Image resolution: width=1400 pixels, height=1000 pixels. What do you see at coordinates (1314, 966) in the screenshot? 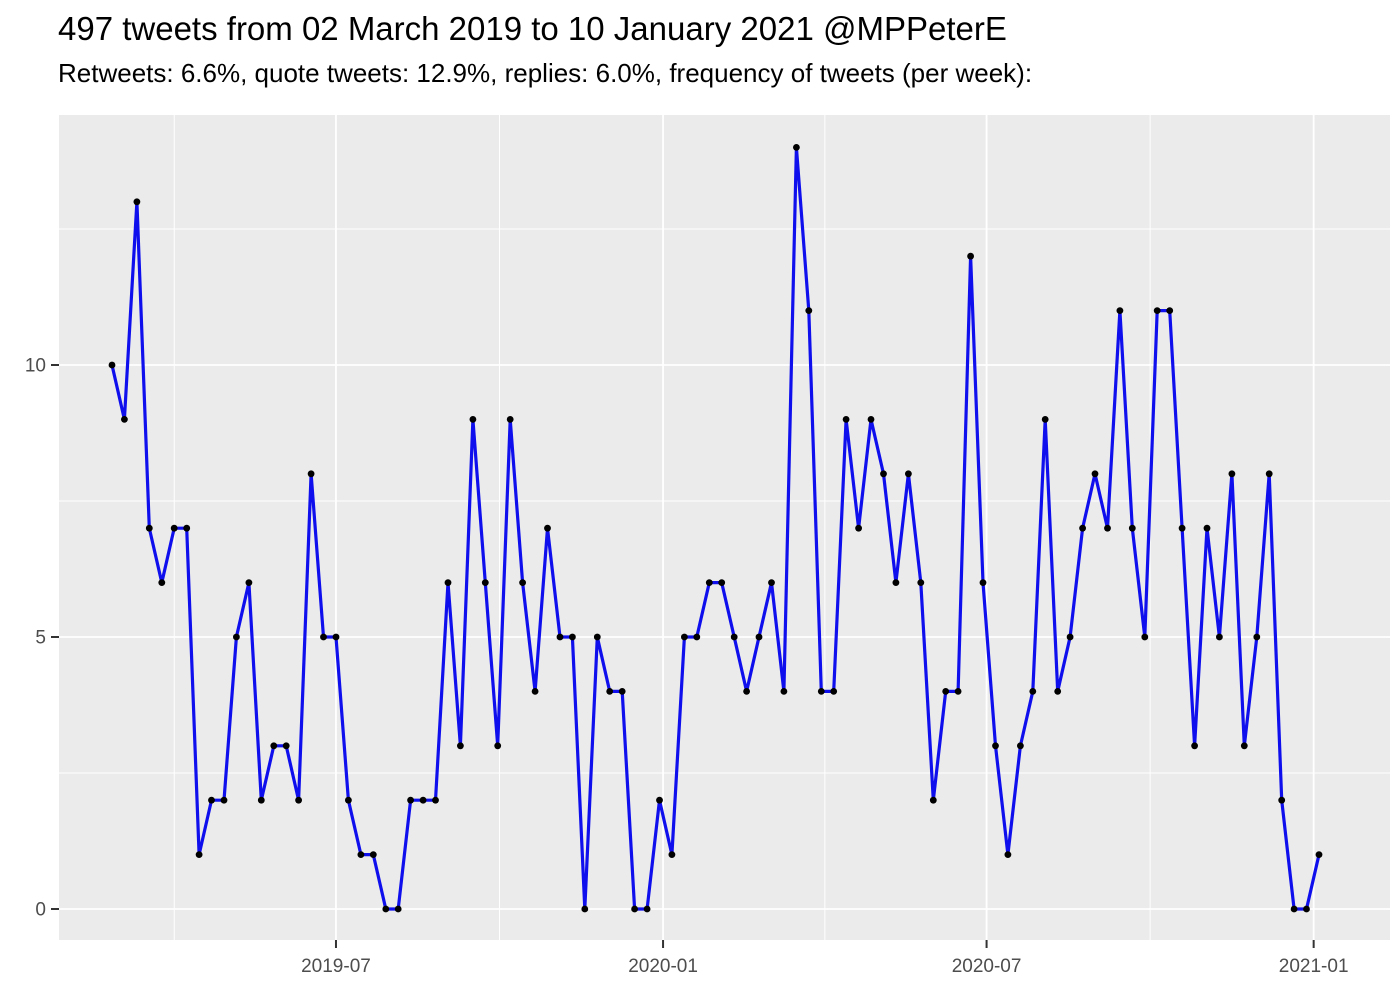
I see `x-tick-label: 2021-01` at bounding box center [1314, 966].